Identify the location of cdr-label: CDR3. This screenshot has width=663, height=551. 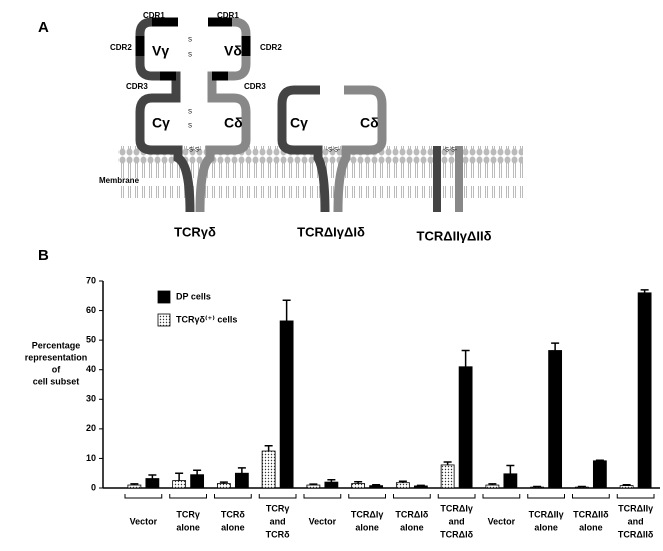
(255, 86).